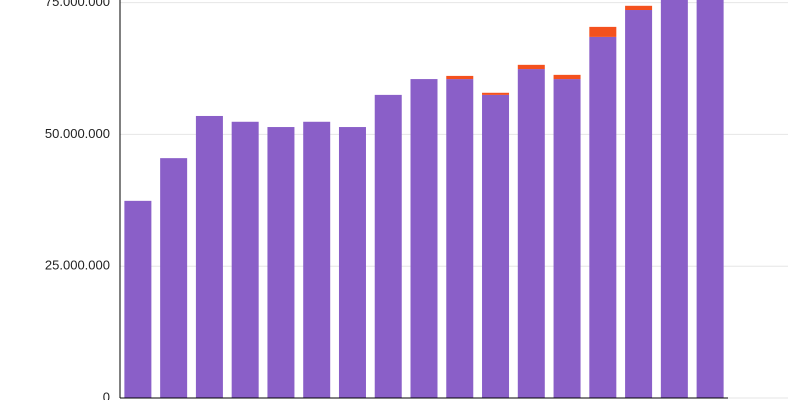 This screenshot has height=400, width=800. I want to click on y-tick-label: 0, so click(106, 394).